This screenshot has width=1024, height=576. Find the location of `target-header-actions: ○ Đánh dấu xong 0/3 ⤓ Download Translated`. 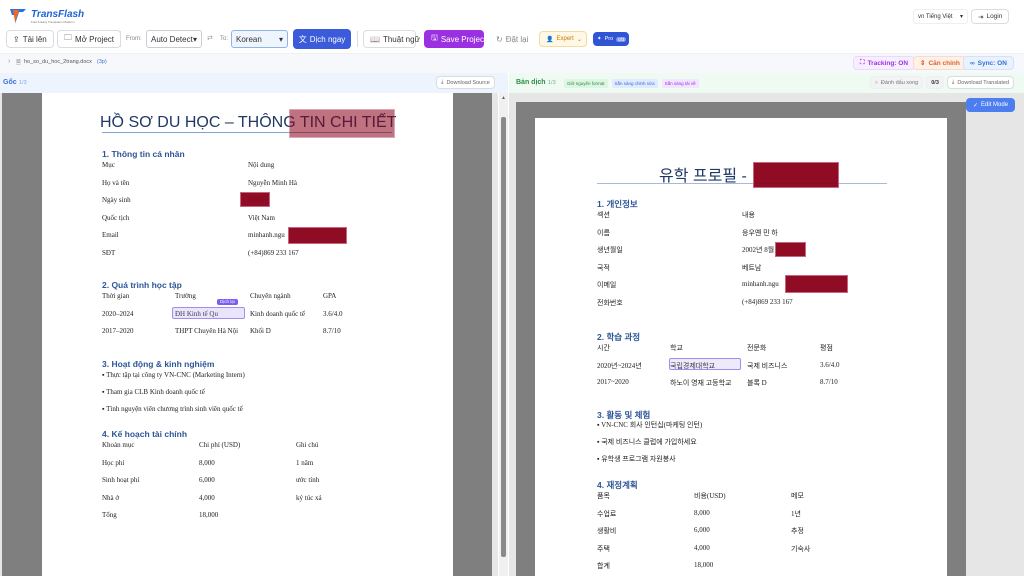

target-header-actions: ○ Đánh dấu xong 0/3 ⤓ Download Translated is located at coordinates (941, 82).